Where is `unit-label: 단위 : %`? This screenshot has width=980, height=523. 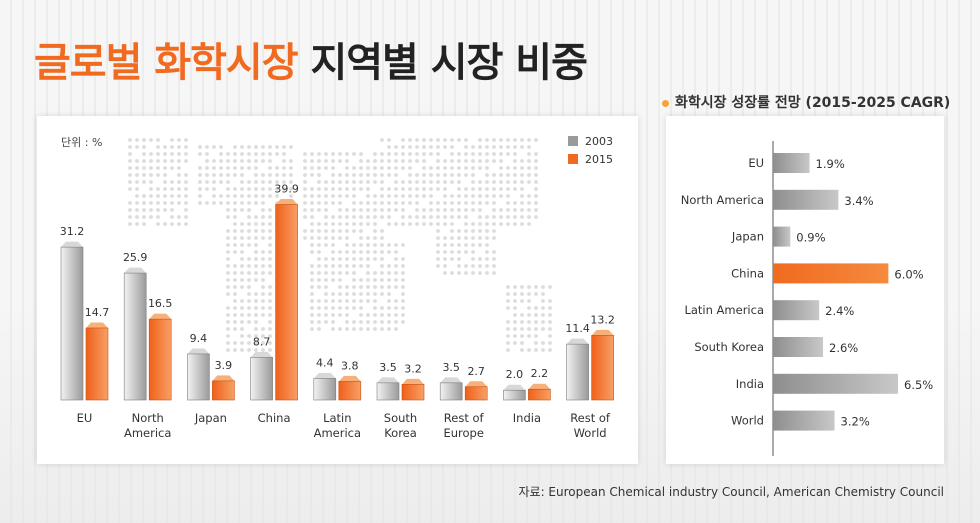 unit-label: 단위 : % is located at coordinates (81, 142).